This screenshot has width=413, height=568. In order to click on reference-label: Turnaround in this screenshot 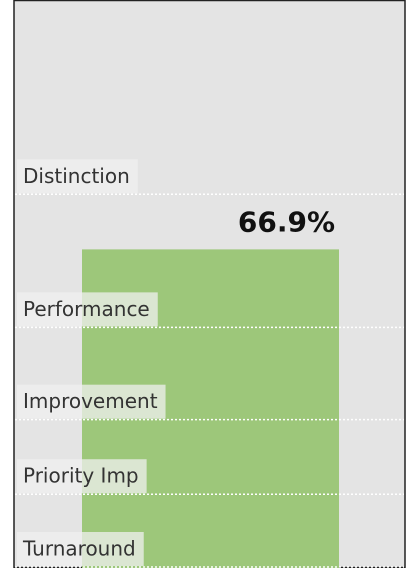, I will do `click(79, 549)`.